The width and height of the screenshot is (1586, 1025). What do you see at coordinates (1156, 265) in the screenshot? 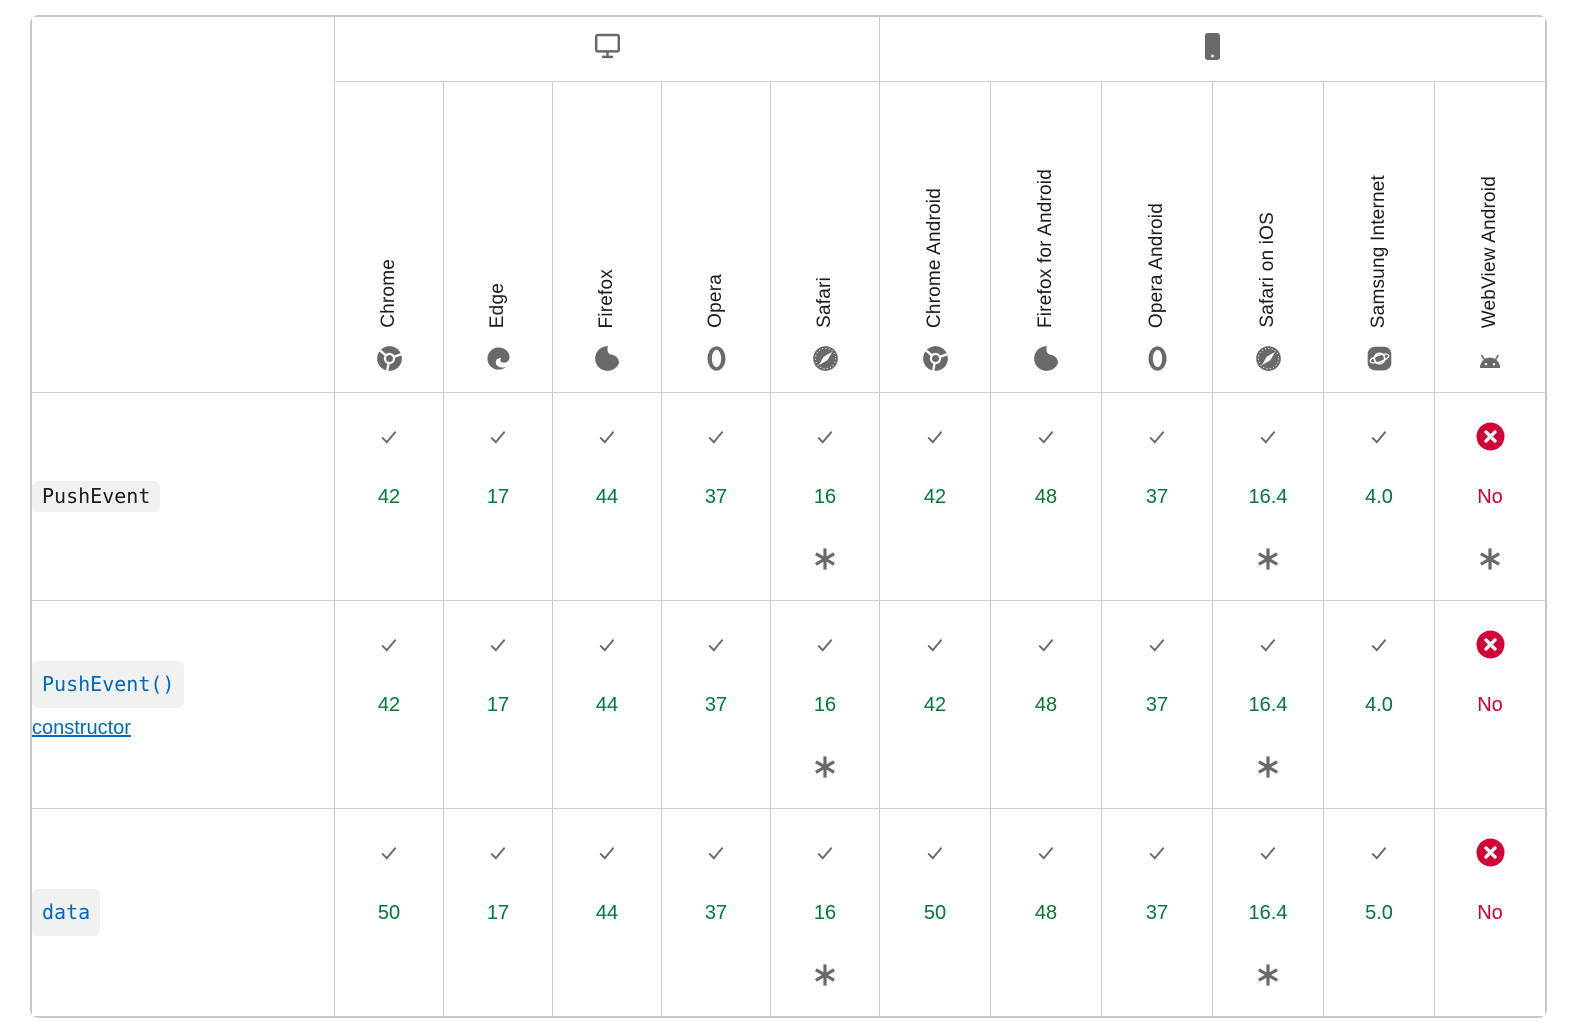
I see `browser-name: Opera Android` at bounding box center [1156, 265].